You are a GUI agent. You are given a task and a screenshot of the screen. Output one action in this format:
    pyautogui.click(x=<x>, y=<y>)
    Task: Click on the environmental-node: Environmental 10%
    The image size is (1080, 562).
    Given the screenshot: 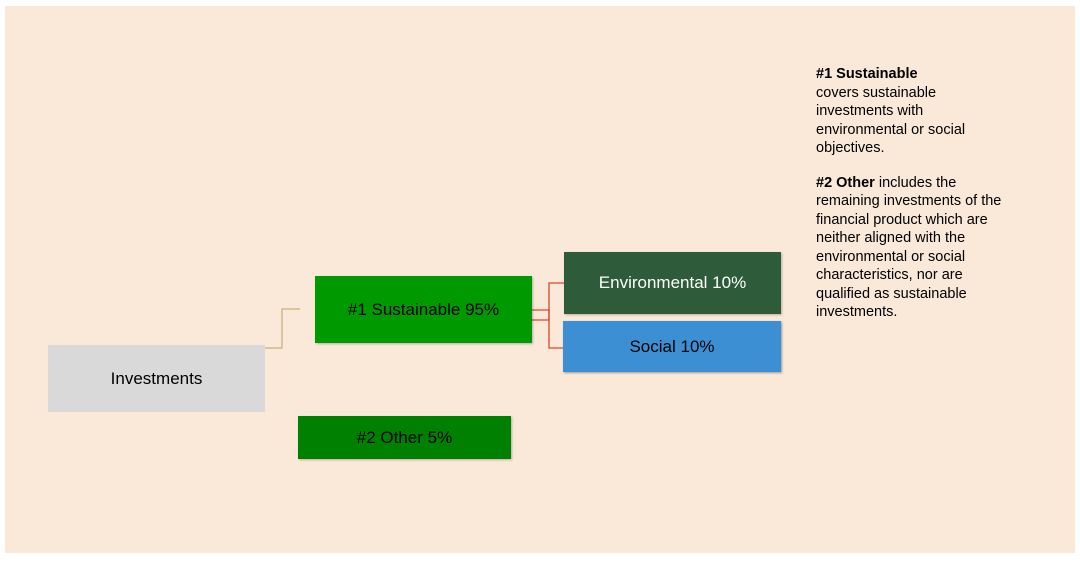 What is the action you would take?
    pyautogui.click(x=672, y=283)
    